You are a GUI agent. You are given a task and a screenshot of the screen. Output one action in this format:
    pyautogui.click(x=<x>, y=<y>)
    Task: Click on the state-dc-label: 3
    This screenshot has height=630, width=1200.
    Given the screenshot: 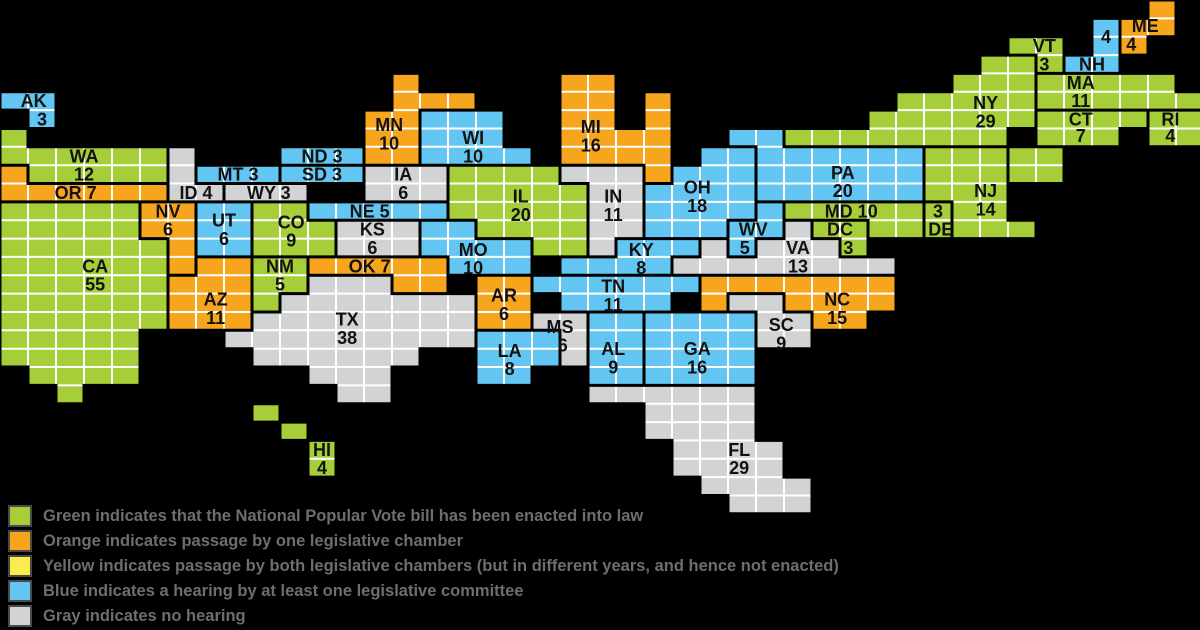 What is the action you would take?
    pyautogui.click(x=848, y=248)
    